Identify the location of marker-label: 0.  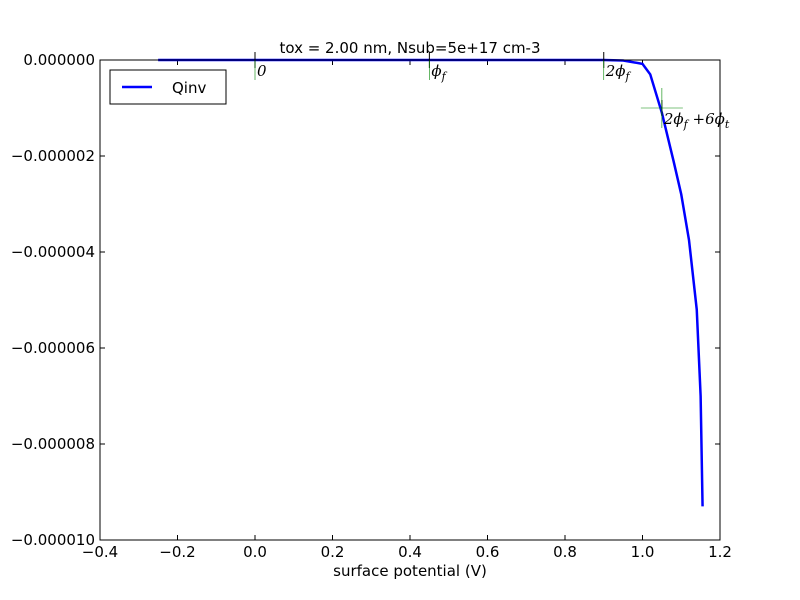
(262, 71).